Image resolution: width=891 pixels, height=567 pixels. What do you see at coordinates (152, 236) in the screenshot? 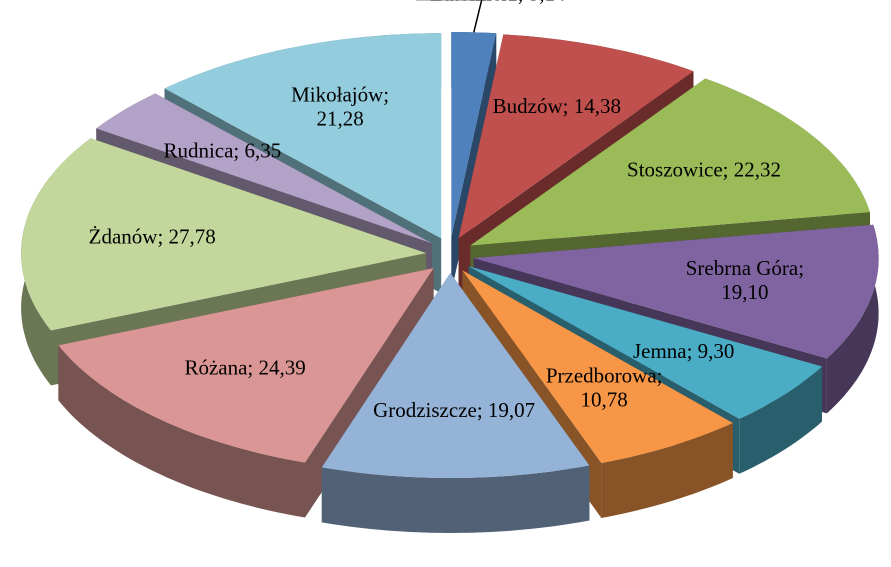
I see `data-label: Żdanów; 27,78` at bounding box center [152, 236].